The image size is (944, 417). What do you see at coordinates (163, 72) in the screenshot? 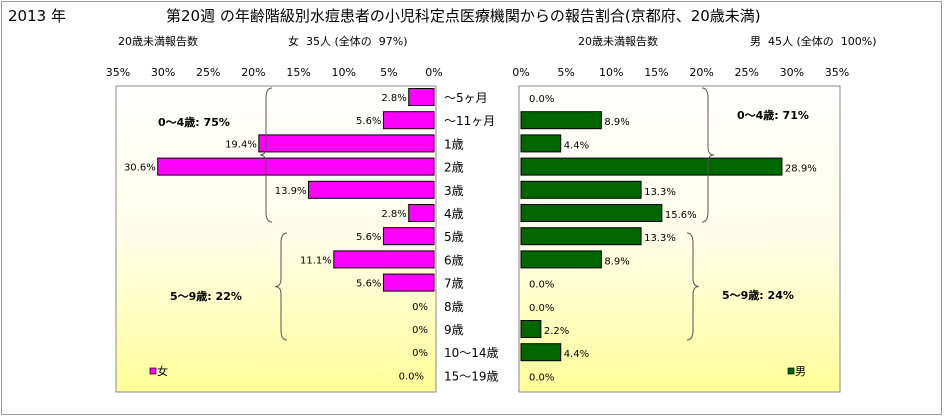
I see `female-x-tick-label: 30%` at bounding box center [163, 72].